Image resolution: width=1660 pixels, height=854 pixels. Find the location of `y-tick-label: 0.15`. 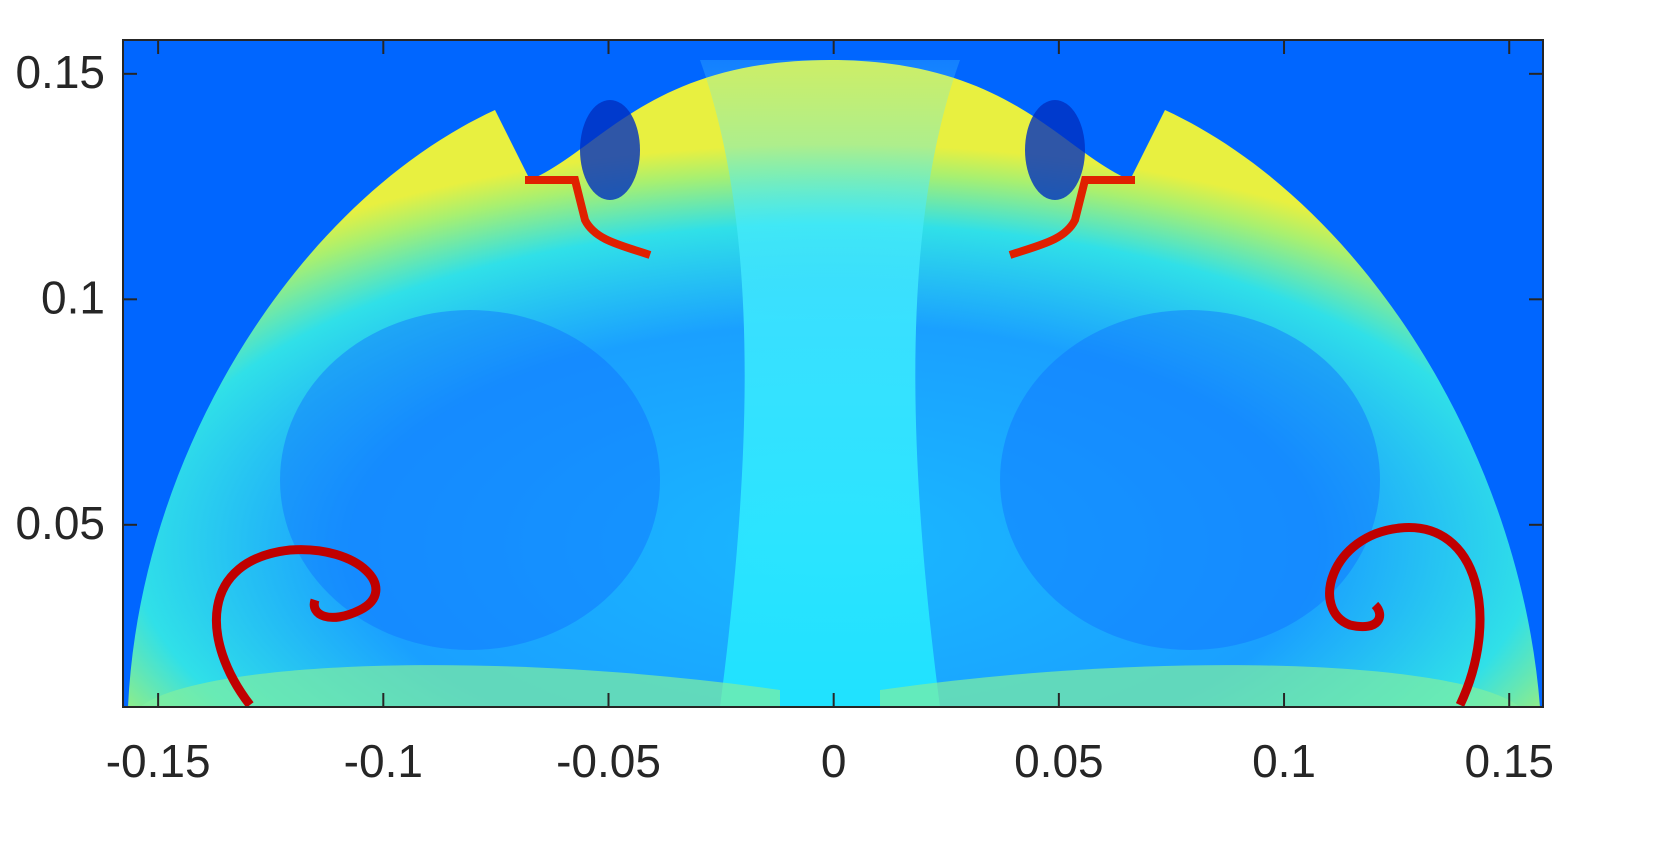

y-tick-label: 0.15 is located at coordinates (60, 72).